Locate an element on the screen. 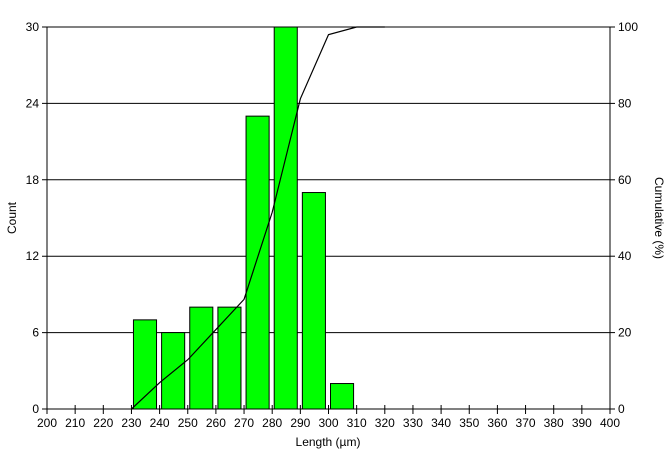  x-tick-label: 330 is located at coordinates (413, 423).